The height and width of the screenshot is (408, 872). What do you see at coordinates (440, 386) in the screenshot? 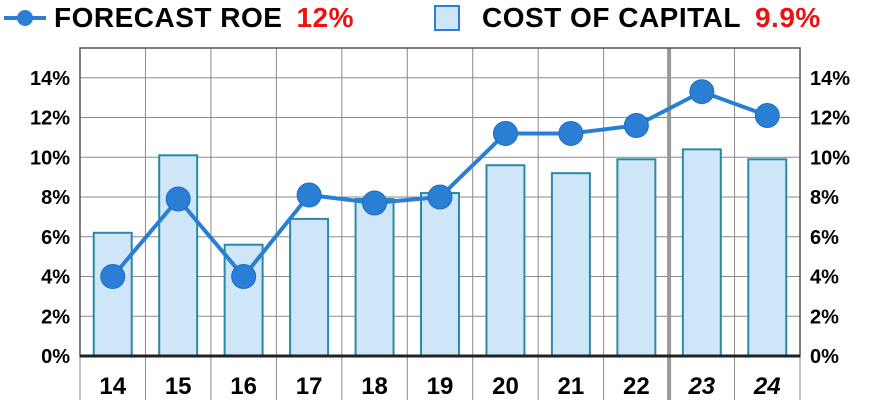
I see `x-tick-label: 19` at bounding box center [440, 386].